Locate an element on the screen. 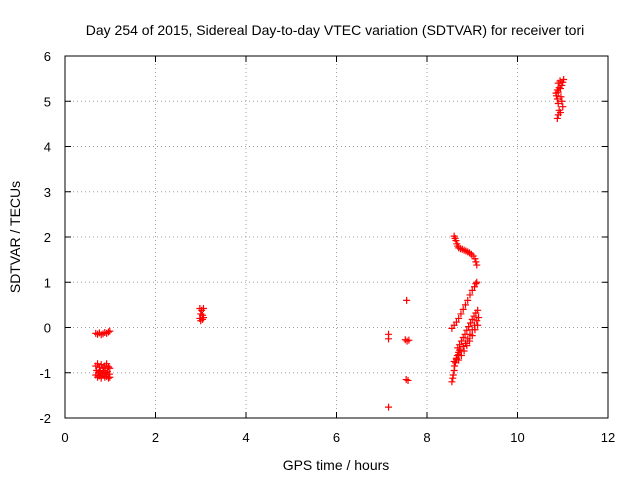 The height and width of the screenshot is (480, 640). y-tick-labels: -2 -1 0 1 2 3 4 5 6 is located at coordinates (45, 237).